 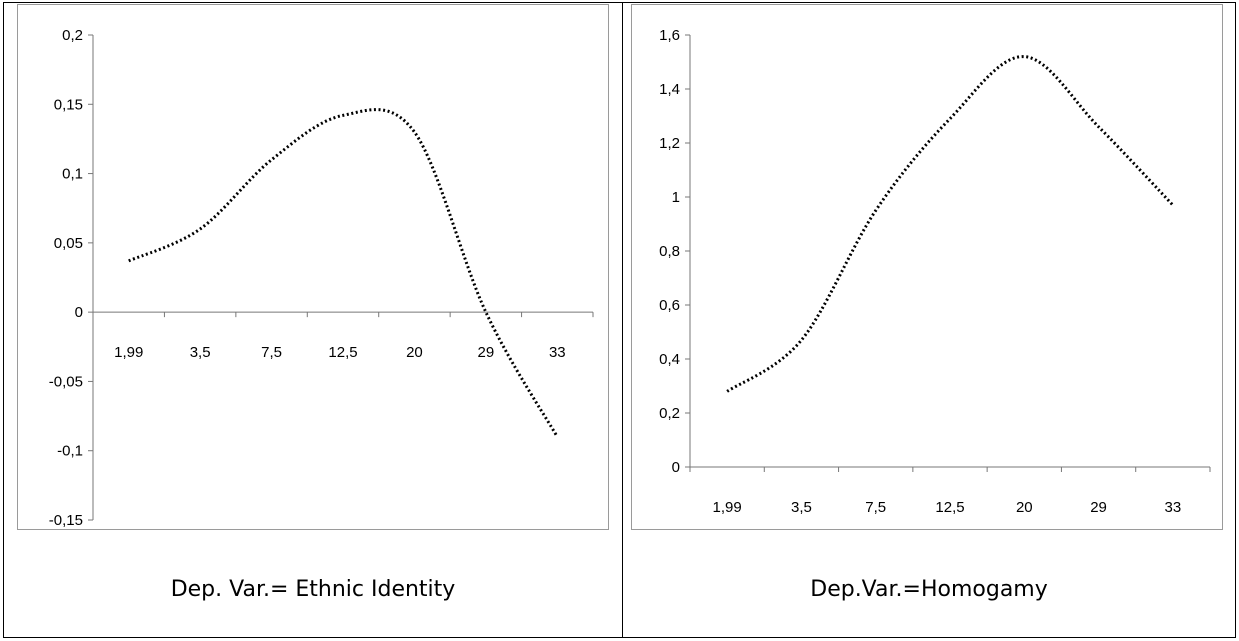 I want to click on y-tick-label: 1,4, so click(x=669, y=89).